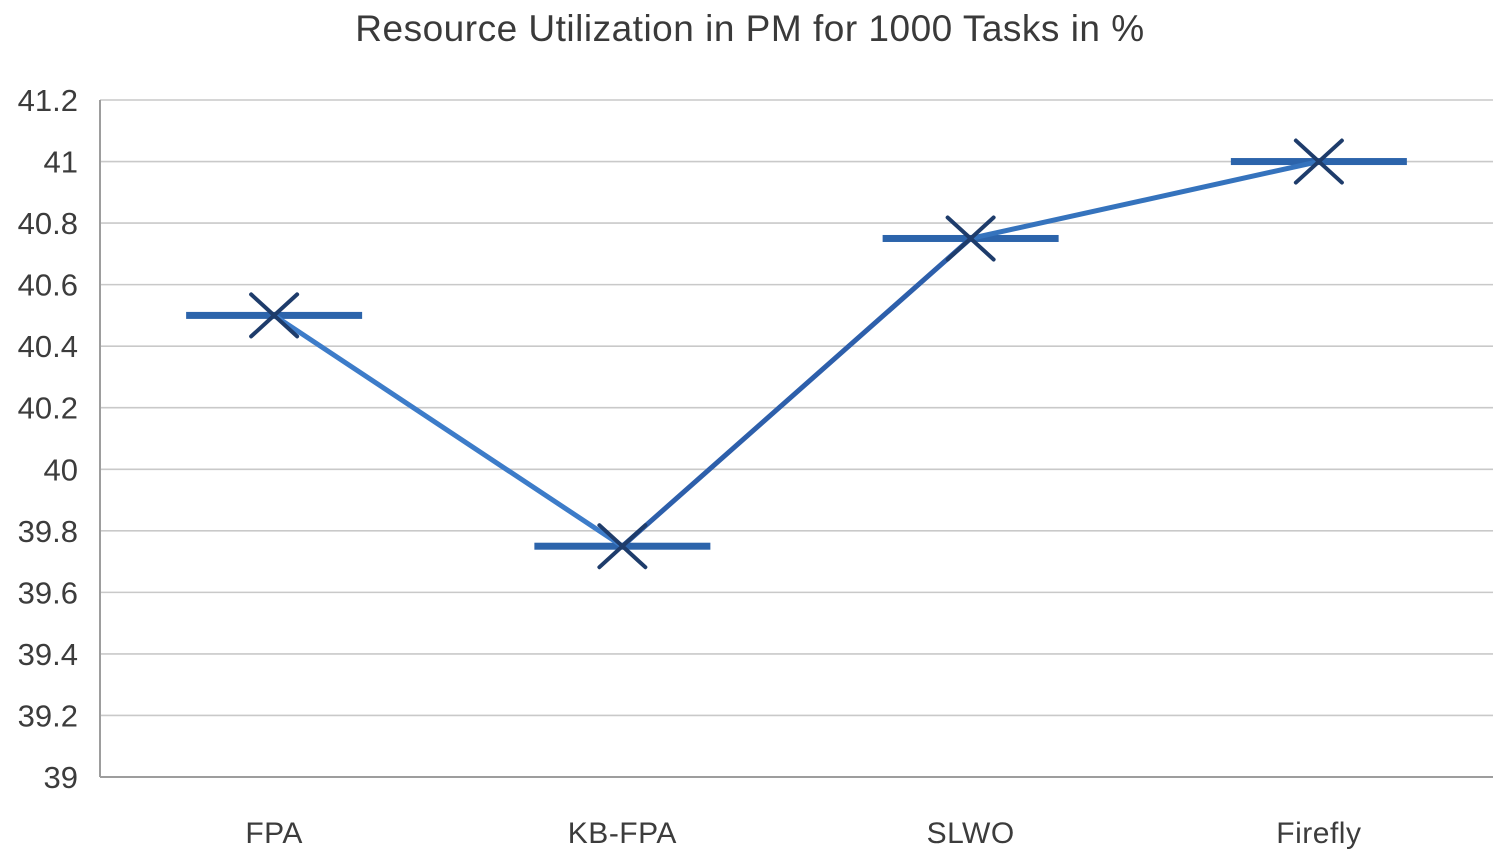 The image size is (1500, 862). I want to click on y-tick-label: 39.4, so click(48, 654).